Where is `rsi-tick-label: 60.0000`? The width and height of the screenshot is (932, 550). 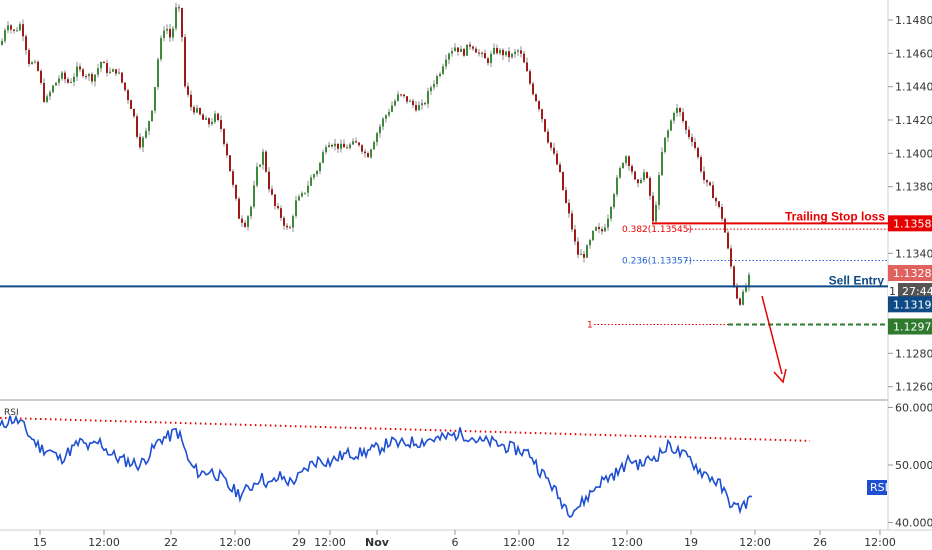
rsi-tick-label: 60.0000 is located at coordinates (913, 407).